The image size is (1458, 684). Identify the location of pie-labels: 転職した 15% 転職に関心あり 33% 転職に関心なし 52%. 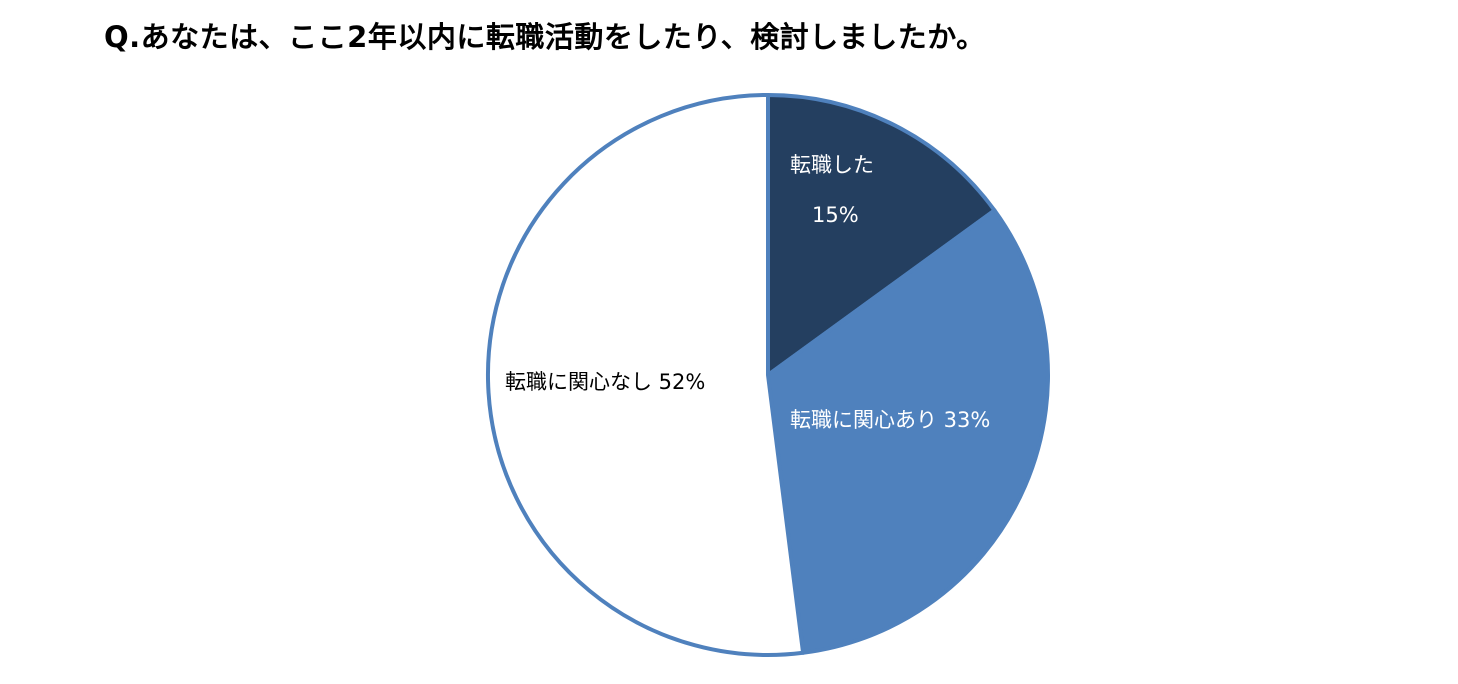
(747, 292).